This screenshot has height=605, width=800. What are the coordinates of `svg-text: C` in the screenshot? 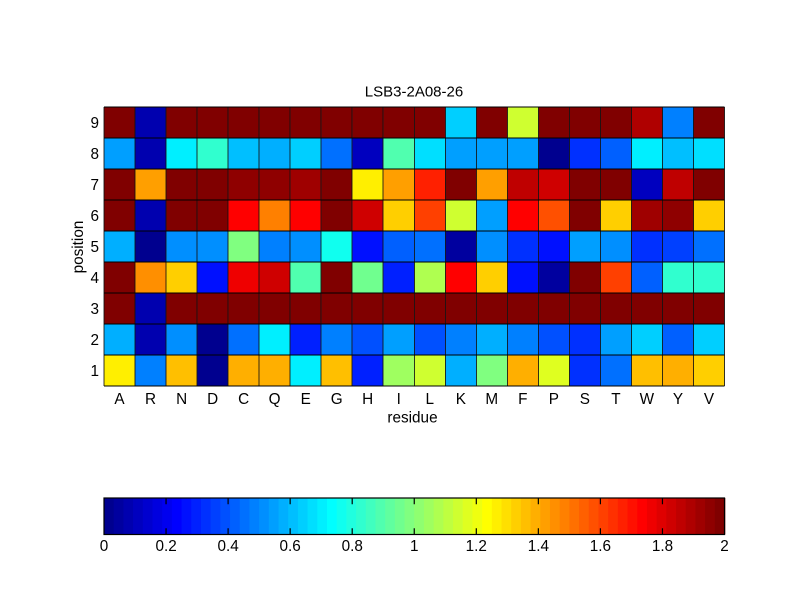 It's located at (243, 399).